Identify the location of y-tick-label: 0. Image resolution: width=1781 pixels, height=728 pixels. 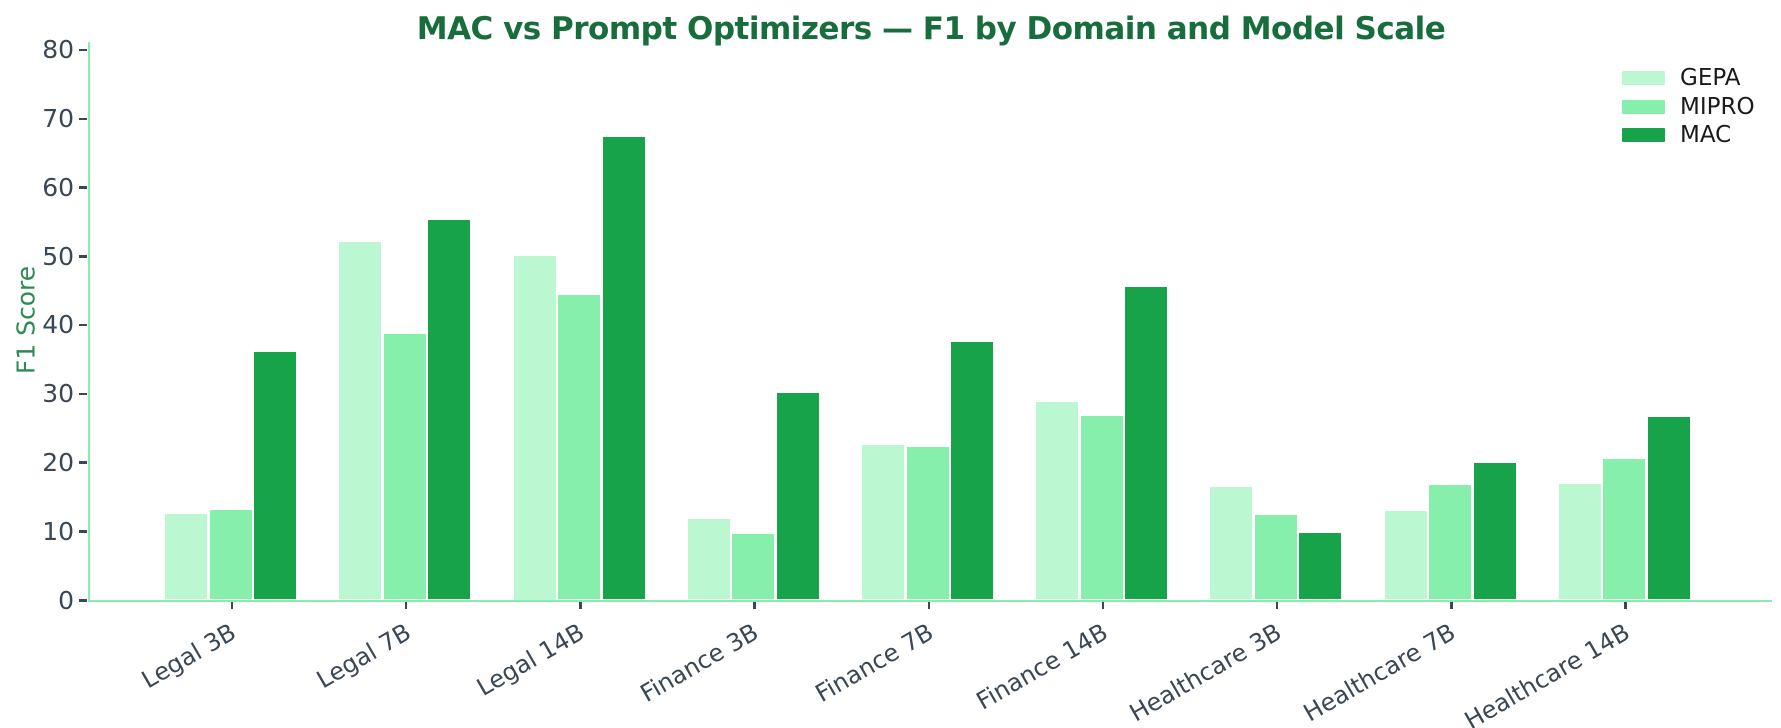
(66, 600).